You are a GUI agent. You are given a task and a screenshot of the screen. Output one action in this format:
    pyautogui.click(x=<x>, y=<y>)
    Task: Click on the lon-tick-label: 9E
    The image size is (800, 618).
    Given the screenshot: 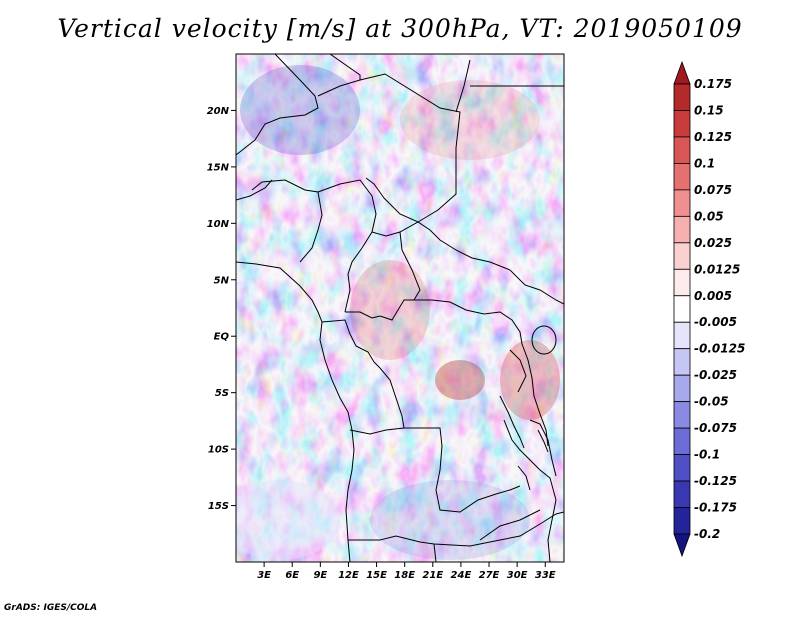 What is the action you would take?
    pyautogui.click(x=320, y=575)
    